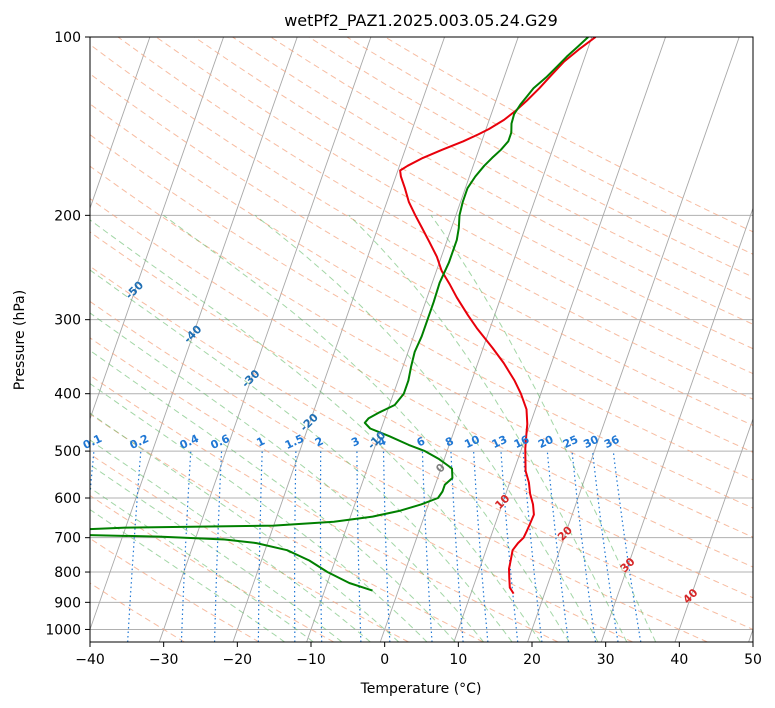 This screenshot has height=708, width=775. Describe the element at coordinates (311, 660) in the screenshot. I see `x-tick-label: −10` at that location.